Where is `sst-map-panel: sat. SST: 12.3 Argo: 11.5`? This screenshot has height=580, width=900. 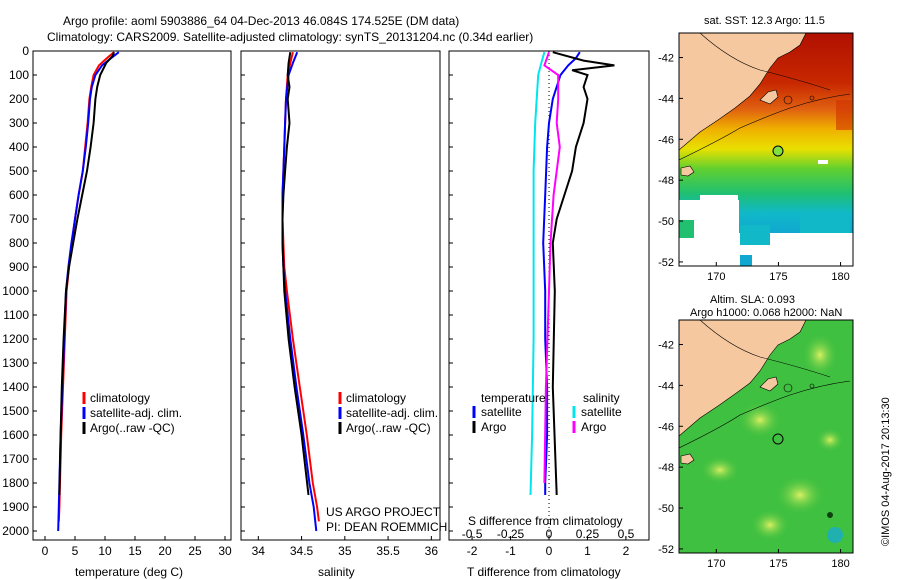 sst-map-panel: sat. SST: 12.3 Argo: 11.5 is located at coordinates (756, 149).